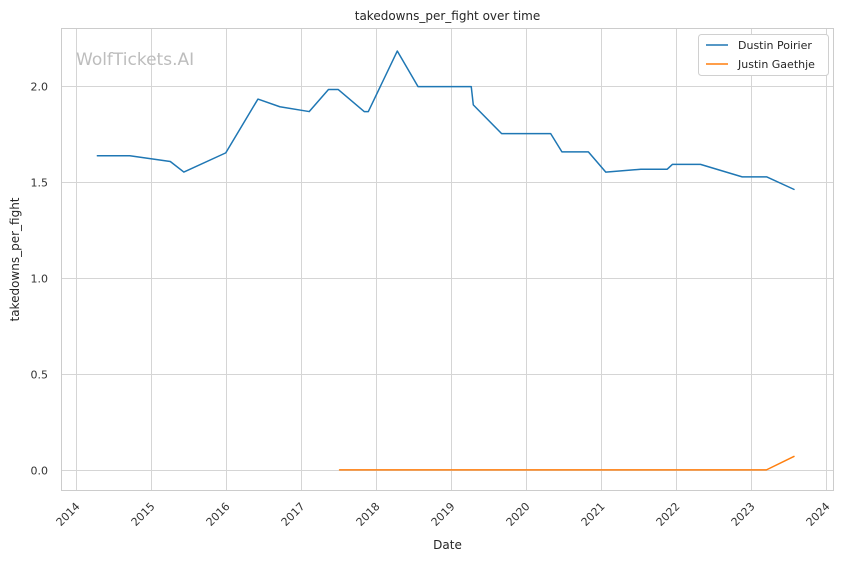 This screenshot has height=561, width=857. What do you see at coordinates (15, 259) in the screenshot?
I see `y-axis-label: takedowns_per_fight` at bounding box center [15, 259].